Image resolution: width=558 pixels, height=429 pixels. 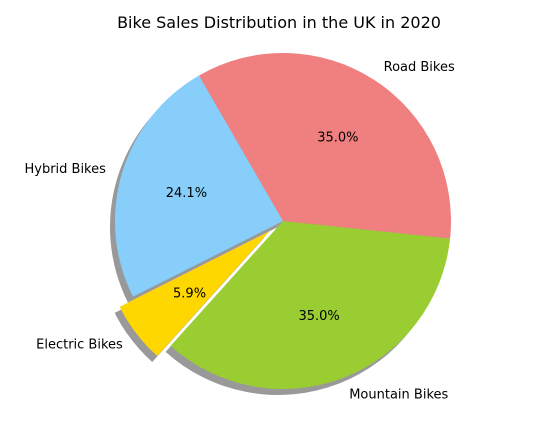 I want to click on pct-label-hybrid-bikes: 24.1%, so click(x=186, y=193).